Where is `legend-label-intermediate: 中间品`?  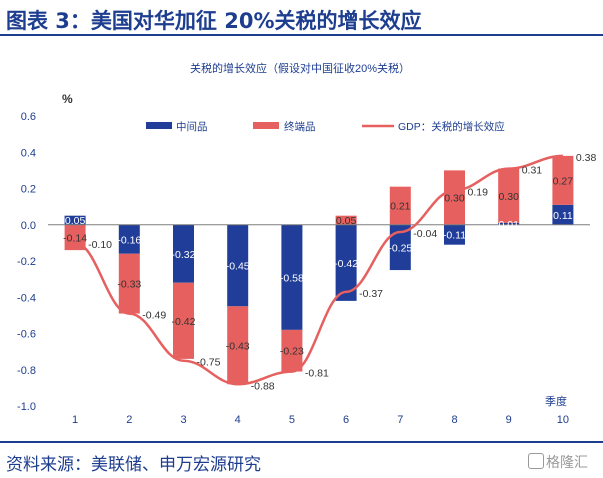
legend-label-intermediate: 中间品 is located at coordinates (192, 126).